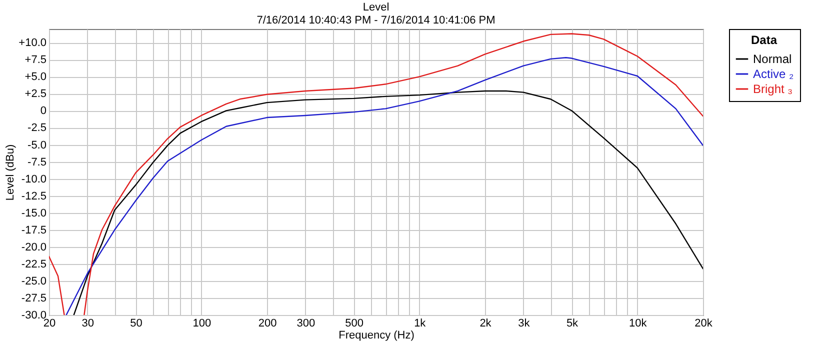  I want to click on y-tick-label: -10.0, so click(33, 179).